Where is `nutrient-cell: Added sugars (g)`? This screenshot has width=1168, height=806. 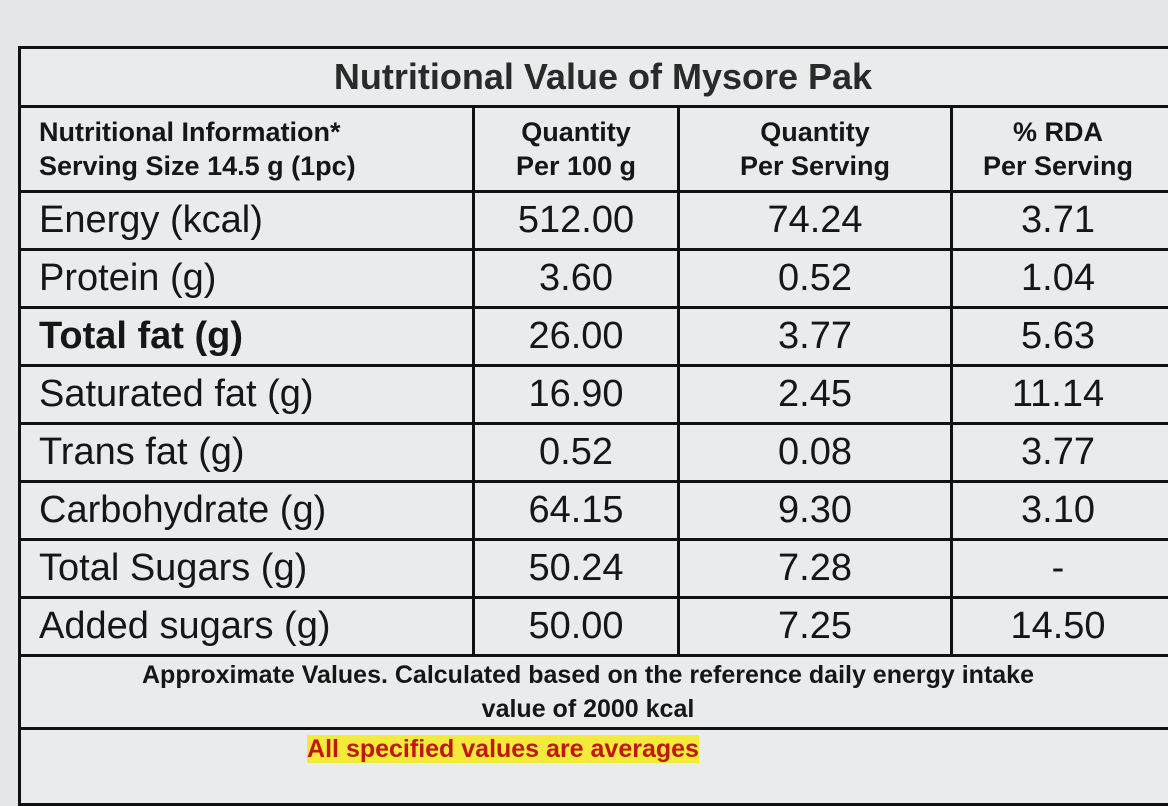
nutrient-cell: Added sugars (g) is located at coordinates (248, 626).